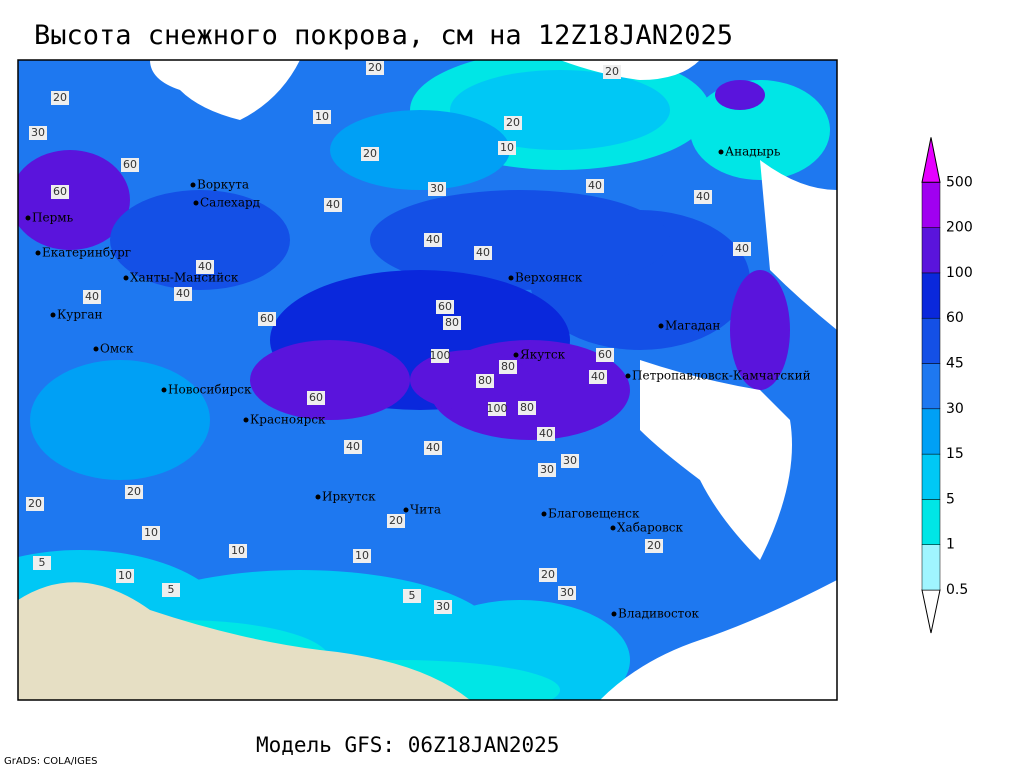 The width and height of the screenshot is (1024, 768). What do you see at coordinates (650, 528) in the screenshot?
I see `city-label: Хабаровск` at bounding box center [650, 528].